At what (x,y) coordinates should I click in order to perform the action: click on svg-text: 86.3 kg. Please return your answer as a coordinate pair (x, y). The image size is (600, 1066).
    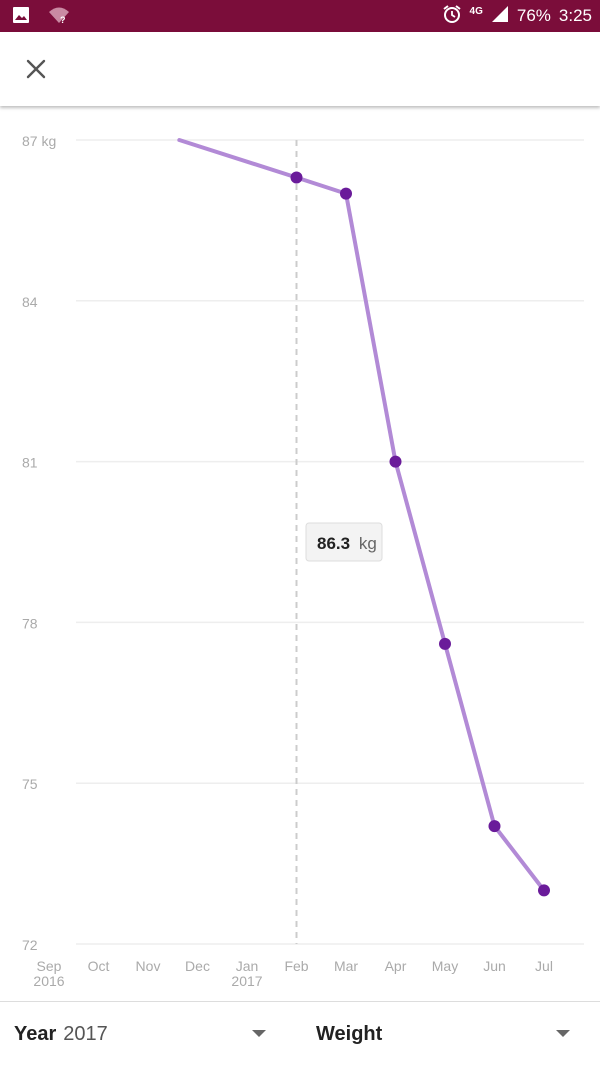
    Looking at the image, I should click on (347, 543).